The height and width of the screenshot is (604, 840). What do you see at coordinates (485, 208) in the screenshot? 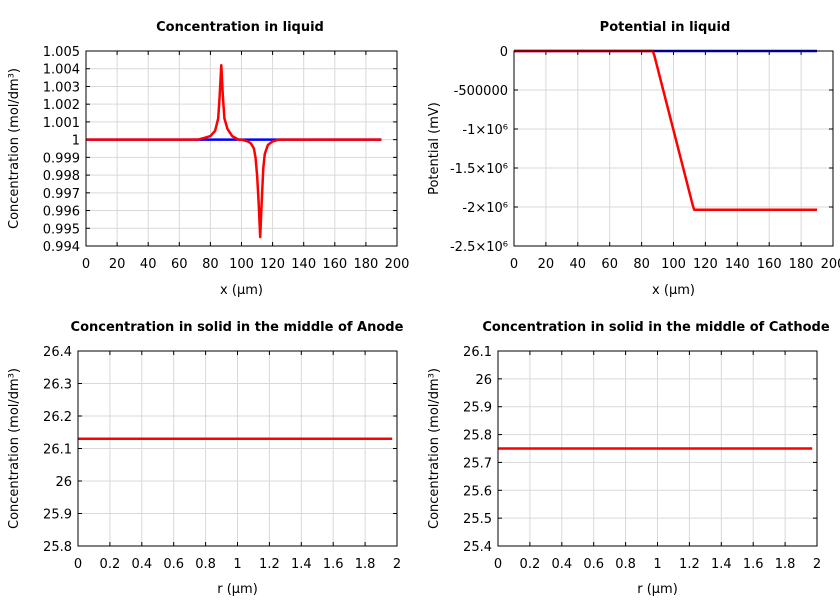
I see `y-tick-label: -2×10⁶` at bounding box center [485, 208].